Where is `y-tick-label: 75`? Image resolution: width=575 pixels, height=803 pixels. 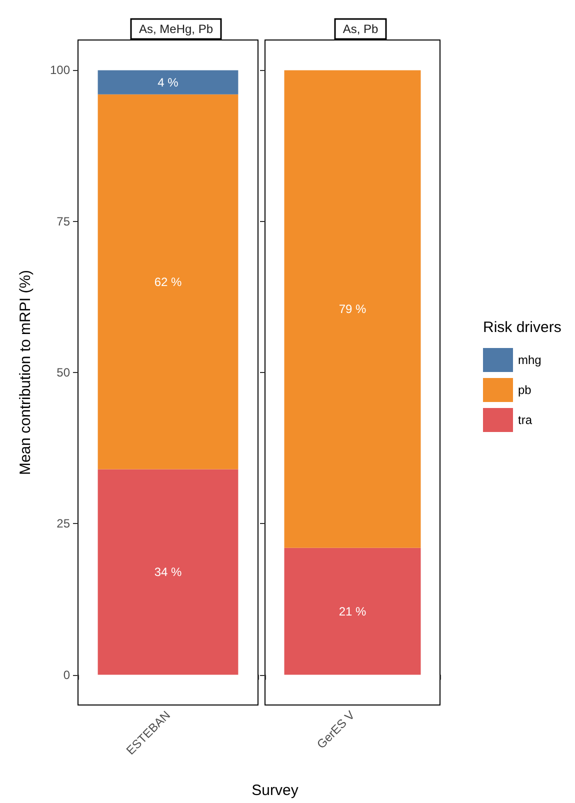 y-tick-label: 75 is located at coordinates (63, 221).